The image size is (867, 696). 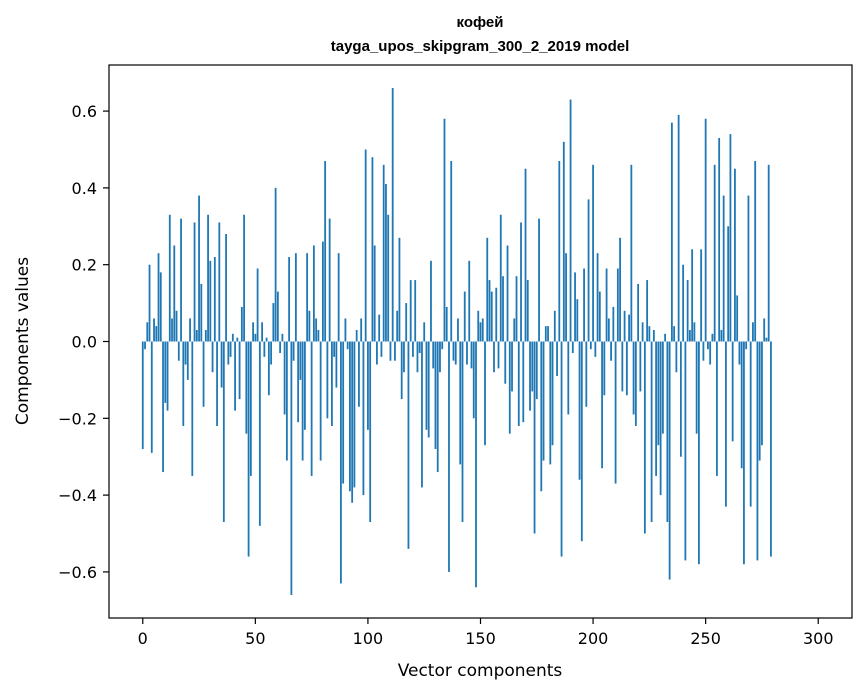 I want to click on y-tick-label: 0.4, so click(x=84, y=188).